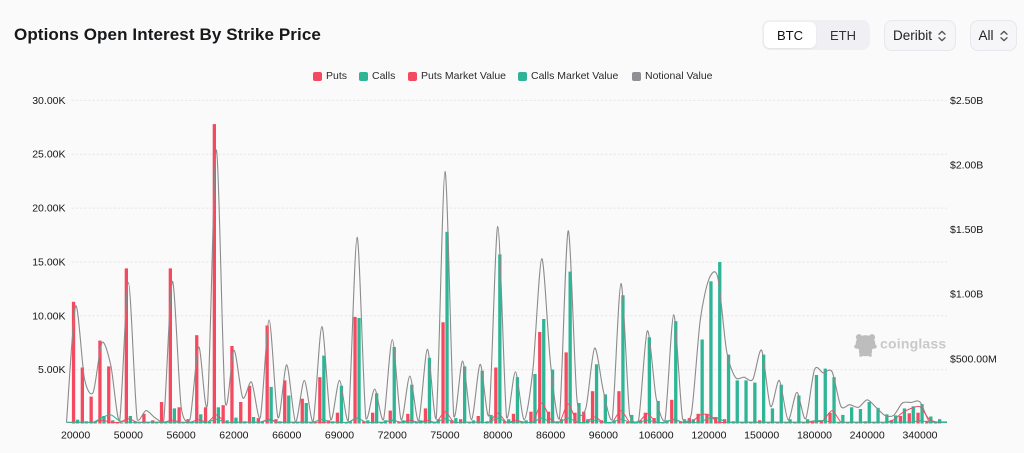 Image resolution: width=1024 pixels, height=453 pixels. I want to click on svg-text: 15.00K, so click(48, 263).